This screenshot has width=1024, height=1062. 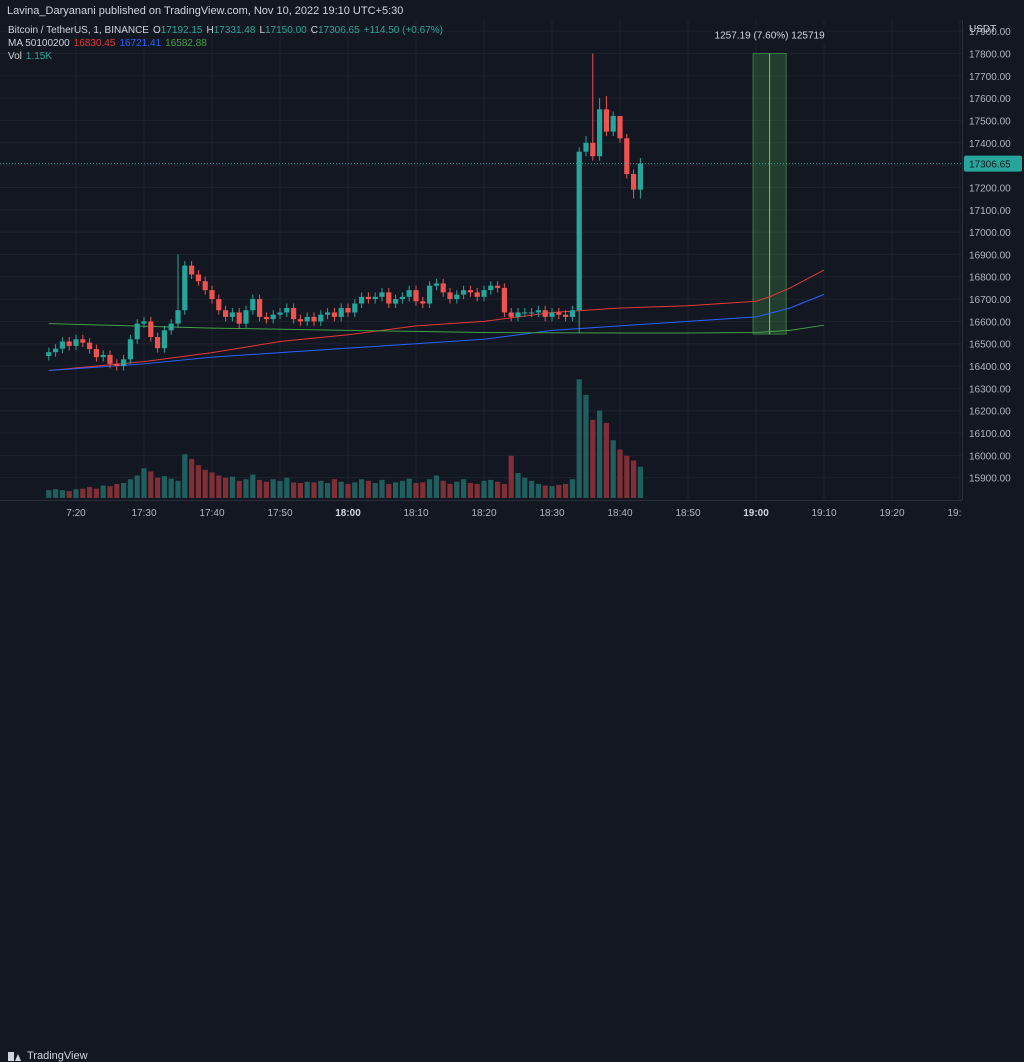 I want to click on time-tick-label: 19:00, so click(x=756, y=513).